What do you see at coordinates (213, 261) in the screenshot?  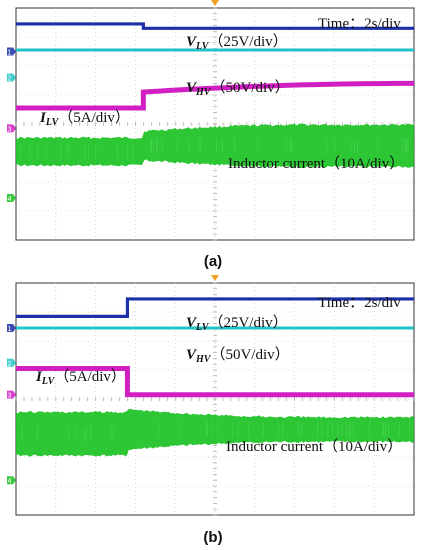 I see `panel-label-a: (a)` at bounding box center [213, 261].